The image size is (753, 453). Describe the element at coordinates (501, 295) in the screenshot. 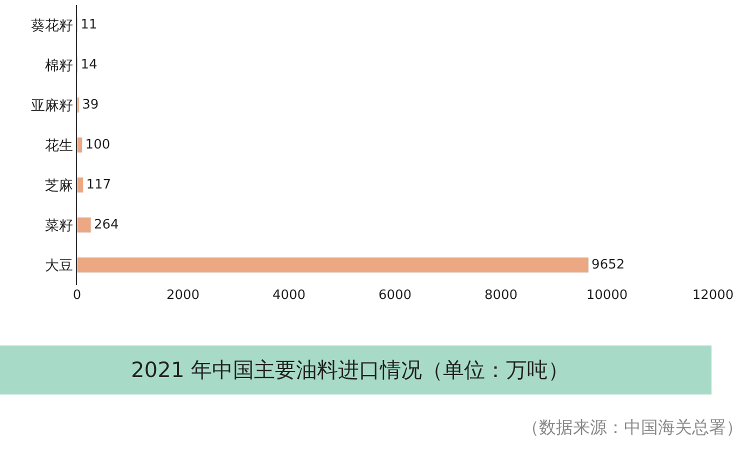

I see `x-tick-label: 8000` at that location.